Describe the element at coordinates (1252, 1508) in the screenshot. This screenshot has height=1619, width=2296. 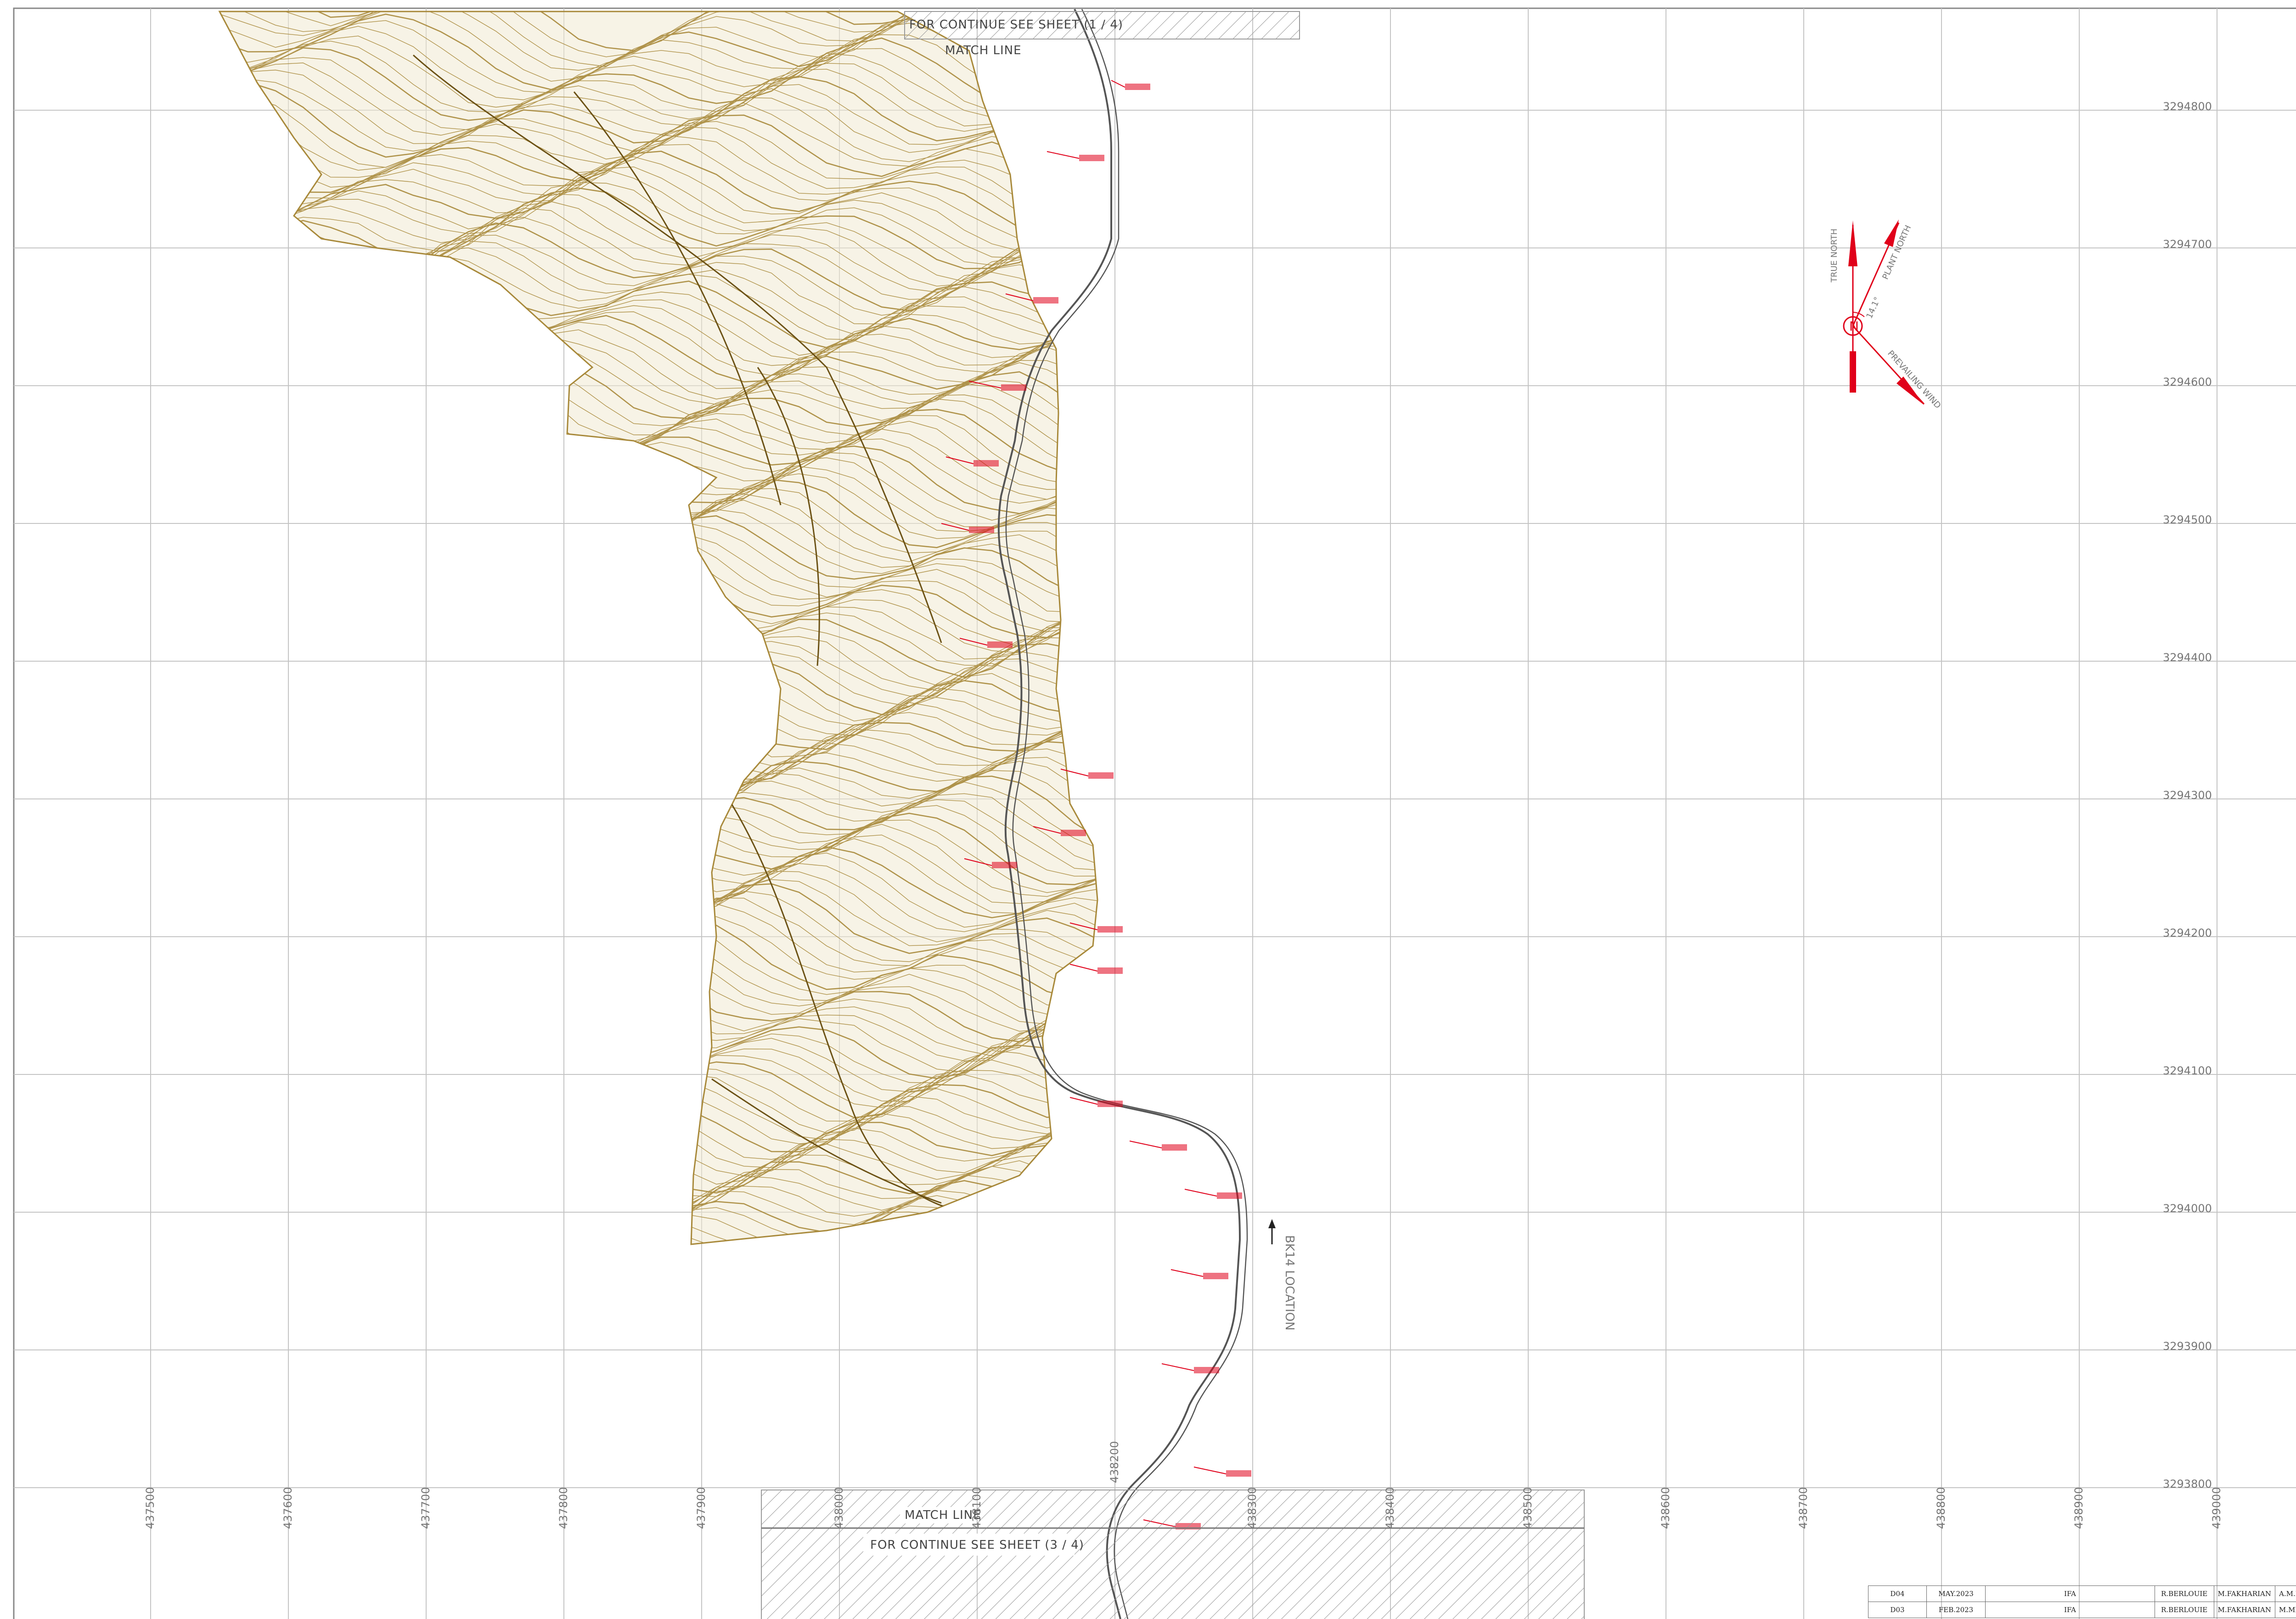
I see `easting-label: 438300` at that location.